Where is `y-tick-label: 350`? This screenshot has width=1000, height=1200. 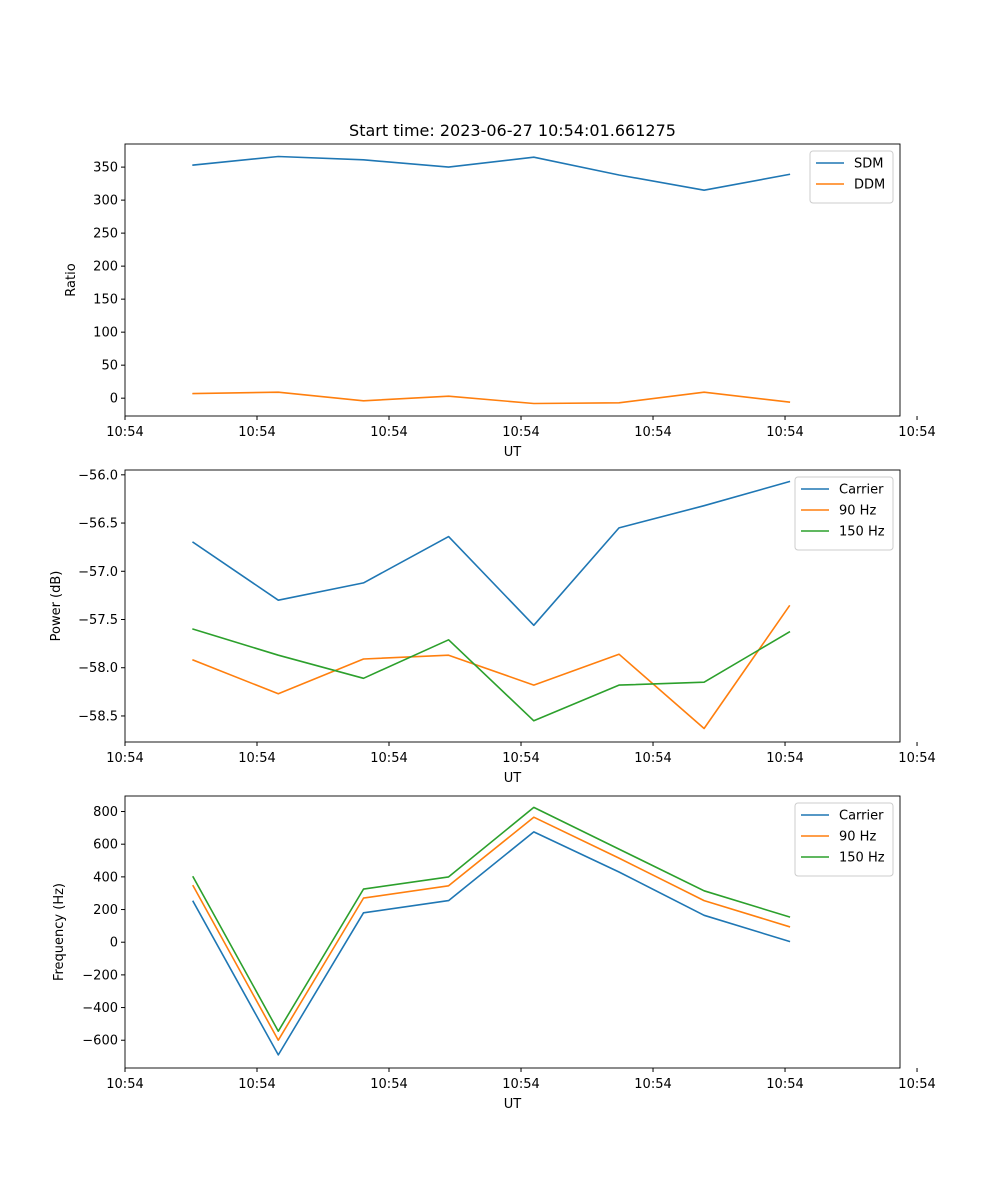 y-tick-label: 350 is located at coordinates (105, 168).